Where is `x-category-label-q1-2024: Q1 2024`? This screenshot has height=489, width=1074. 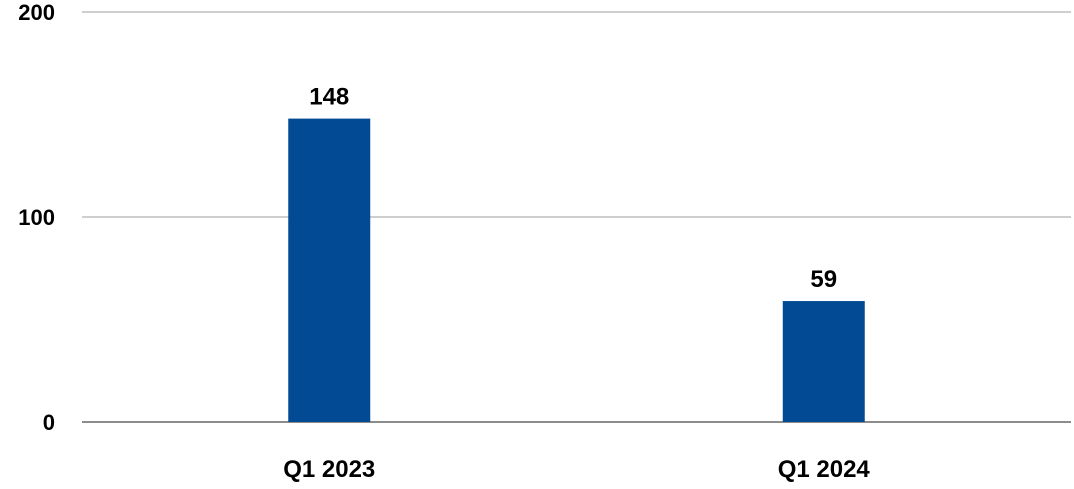
x-category-label-q1-2024: Q1 2024 is located at coordinates (824, 469).